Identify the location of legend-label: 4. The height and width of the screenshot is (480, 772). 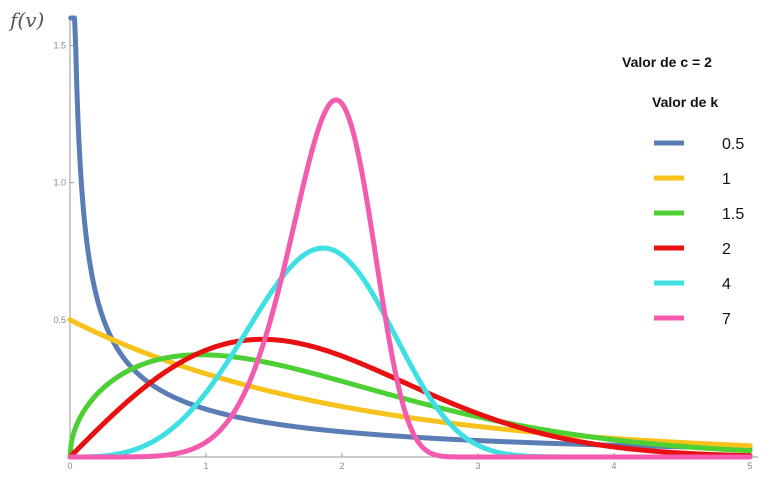
(726, 284).